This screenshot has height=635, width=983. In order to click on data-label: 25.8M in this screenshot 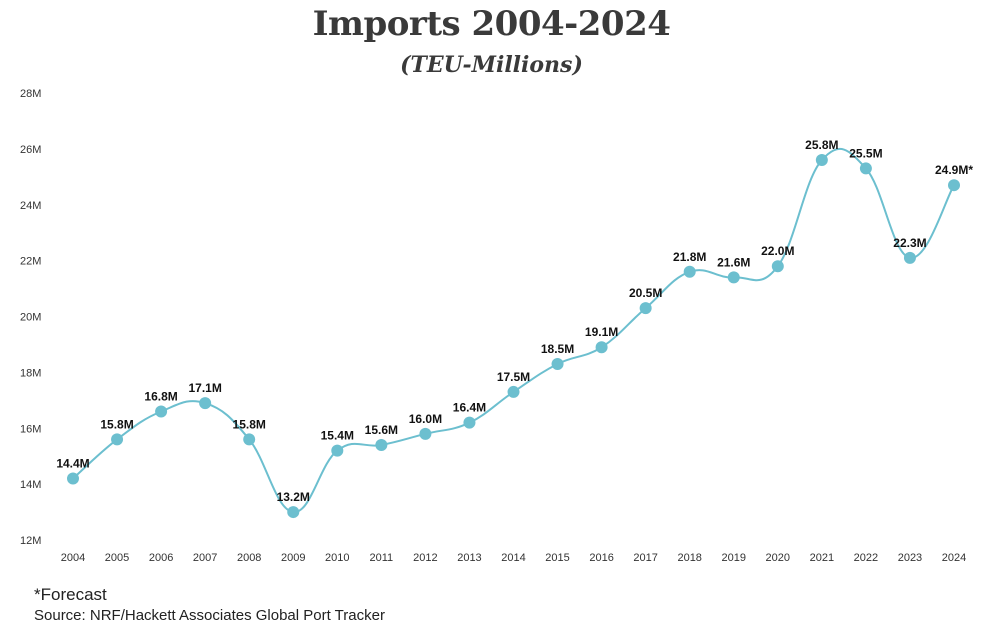, I will do `click(821, 145)`.